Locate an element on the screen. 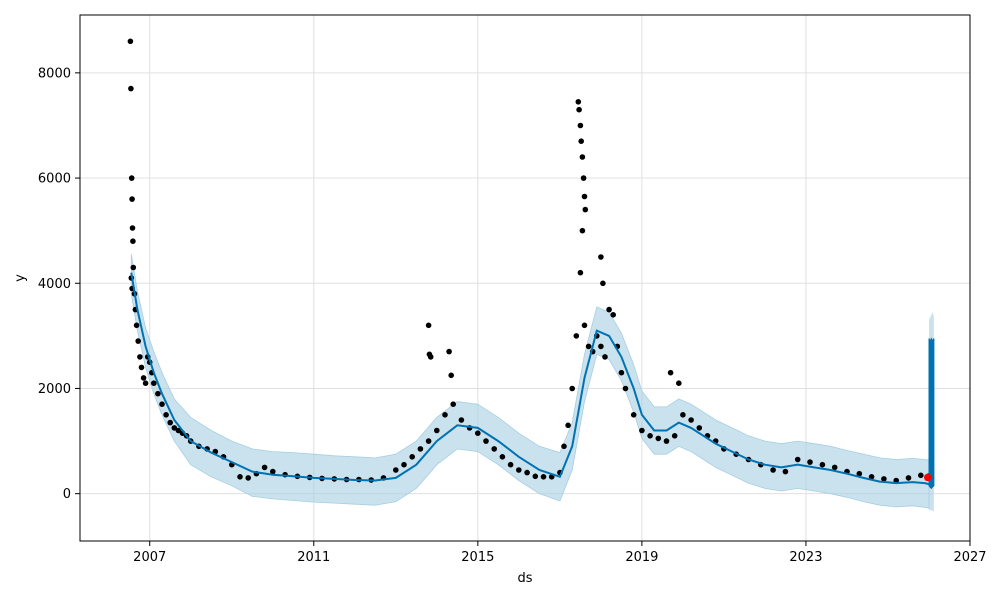 This screenshot has height=600, width=1000. x-tick-label: 2023 is located at coordinates (805, 557).